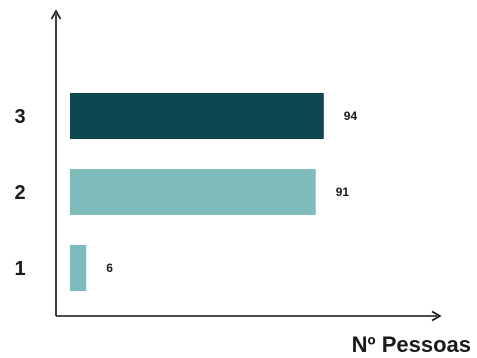 This screenshot has width=477, height=358. I want to click on value-label-2: 91, so click(343, 192).